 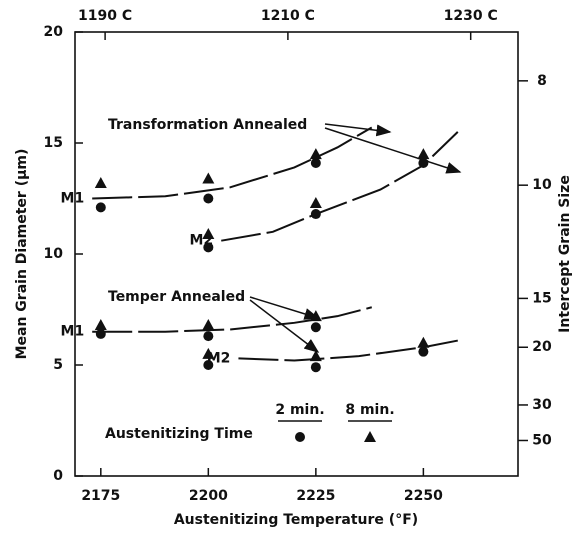 What do you see at coordinates (208, 496) in the screenshot?
I see `x-tick-label: 2200` at bounding box center [208, 496].